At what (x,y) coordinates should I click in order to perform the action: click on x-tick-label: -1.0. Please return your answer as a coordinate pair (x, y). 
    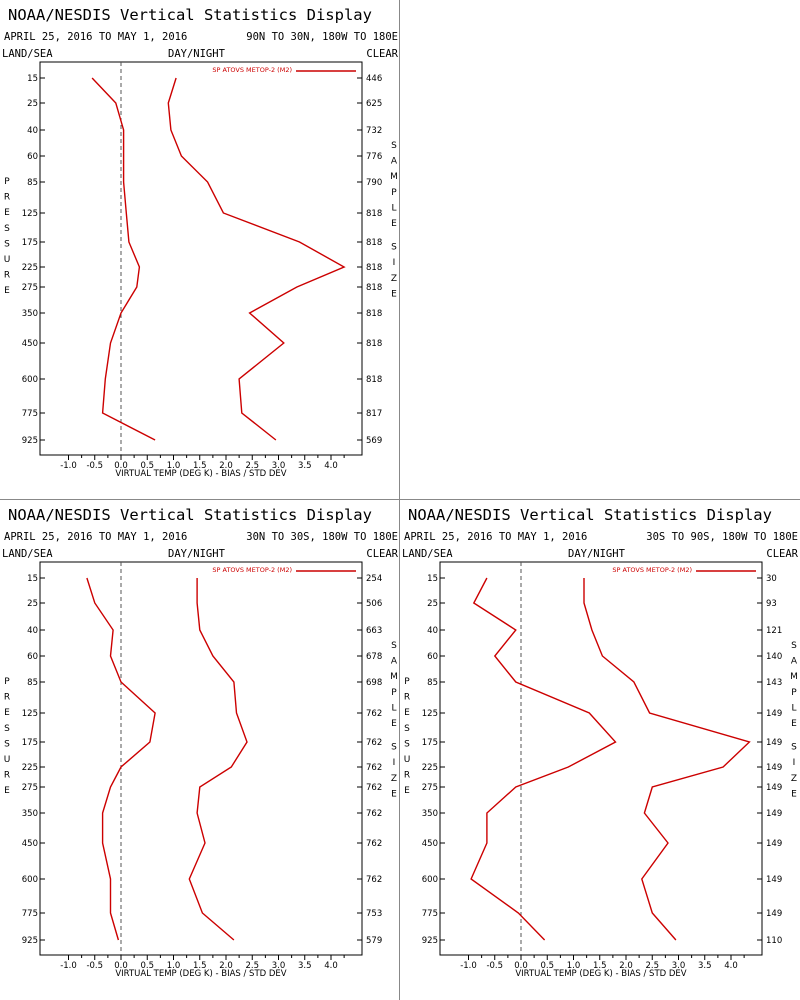
    Looking at the image, I should click on (68, 966).